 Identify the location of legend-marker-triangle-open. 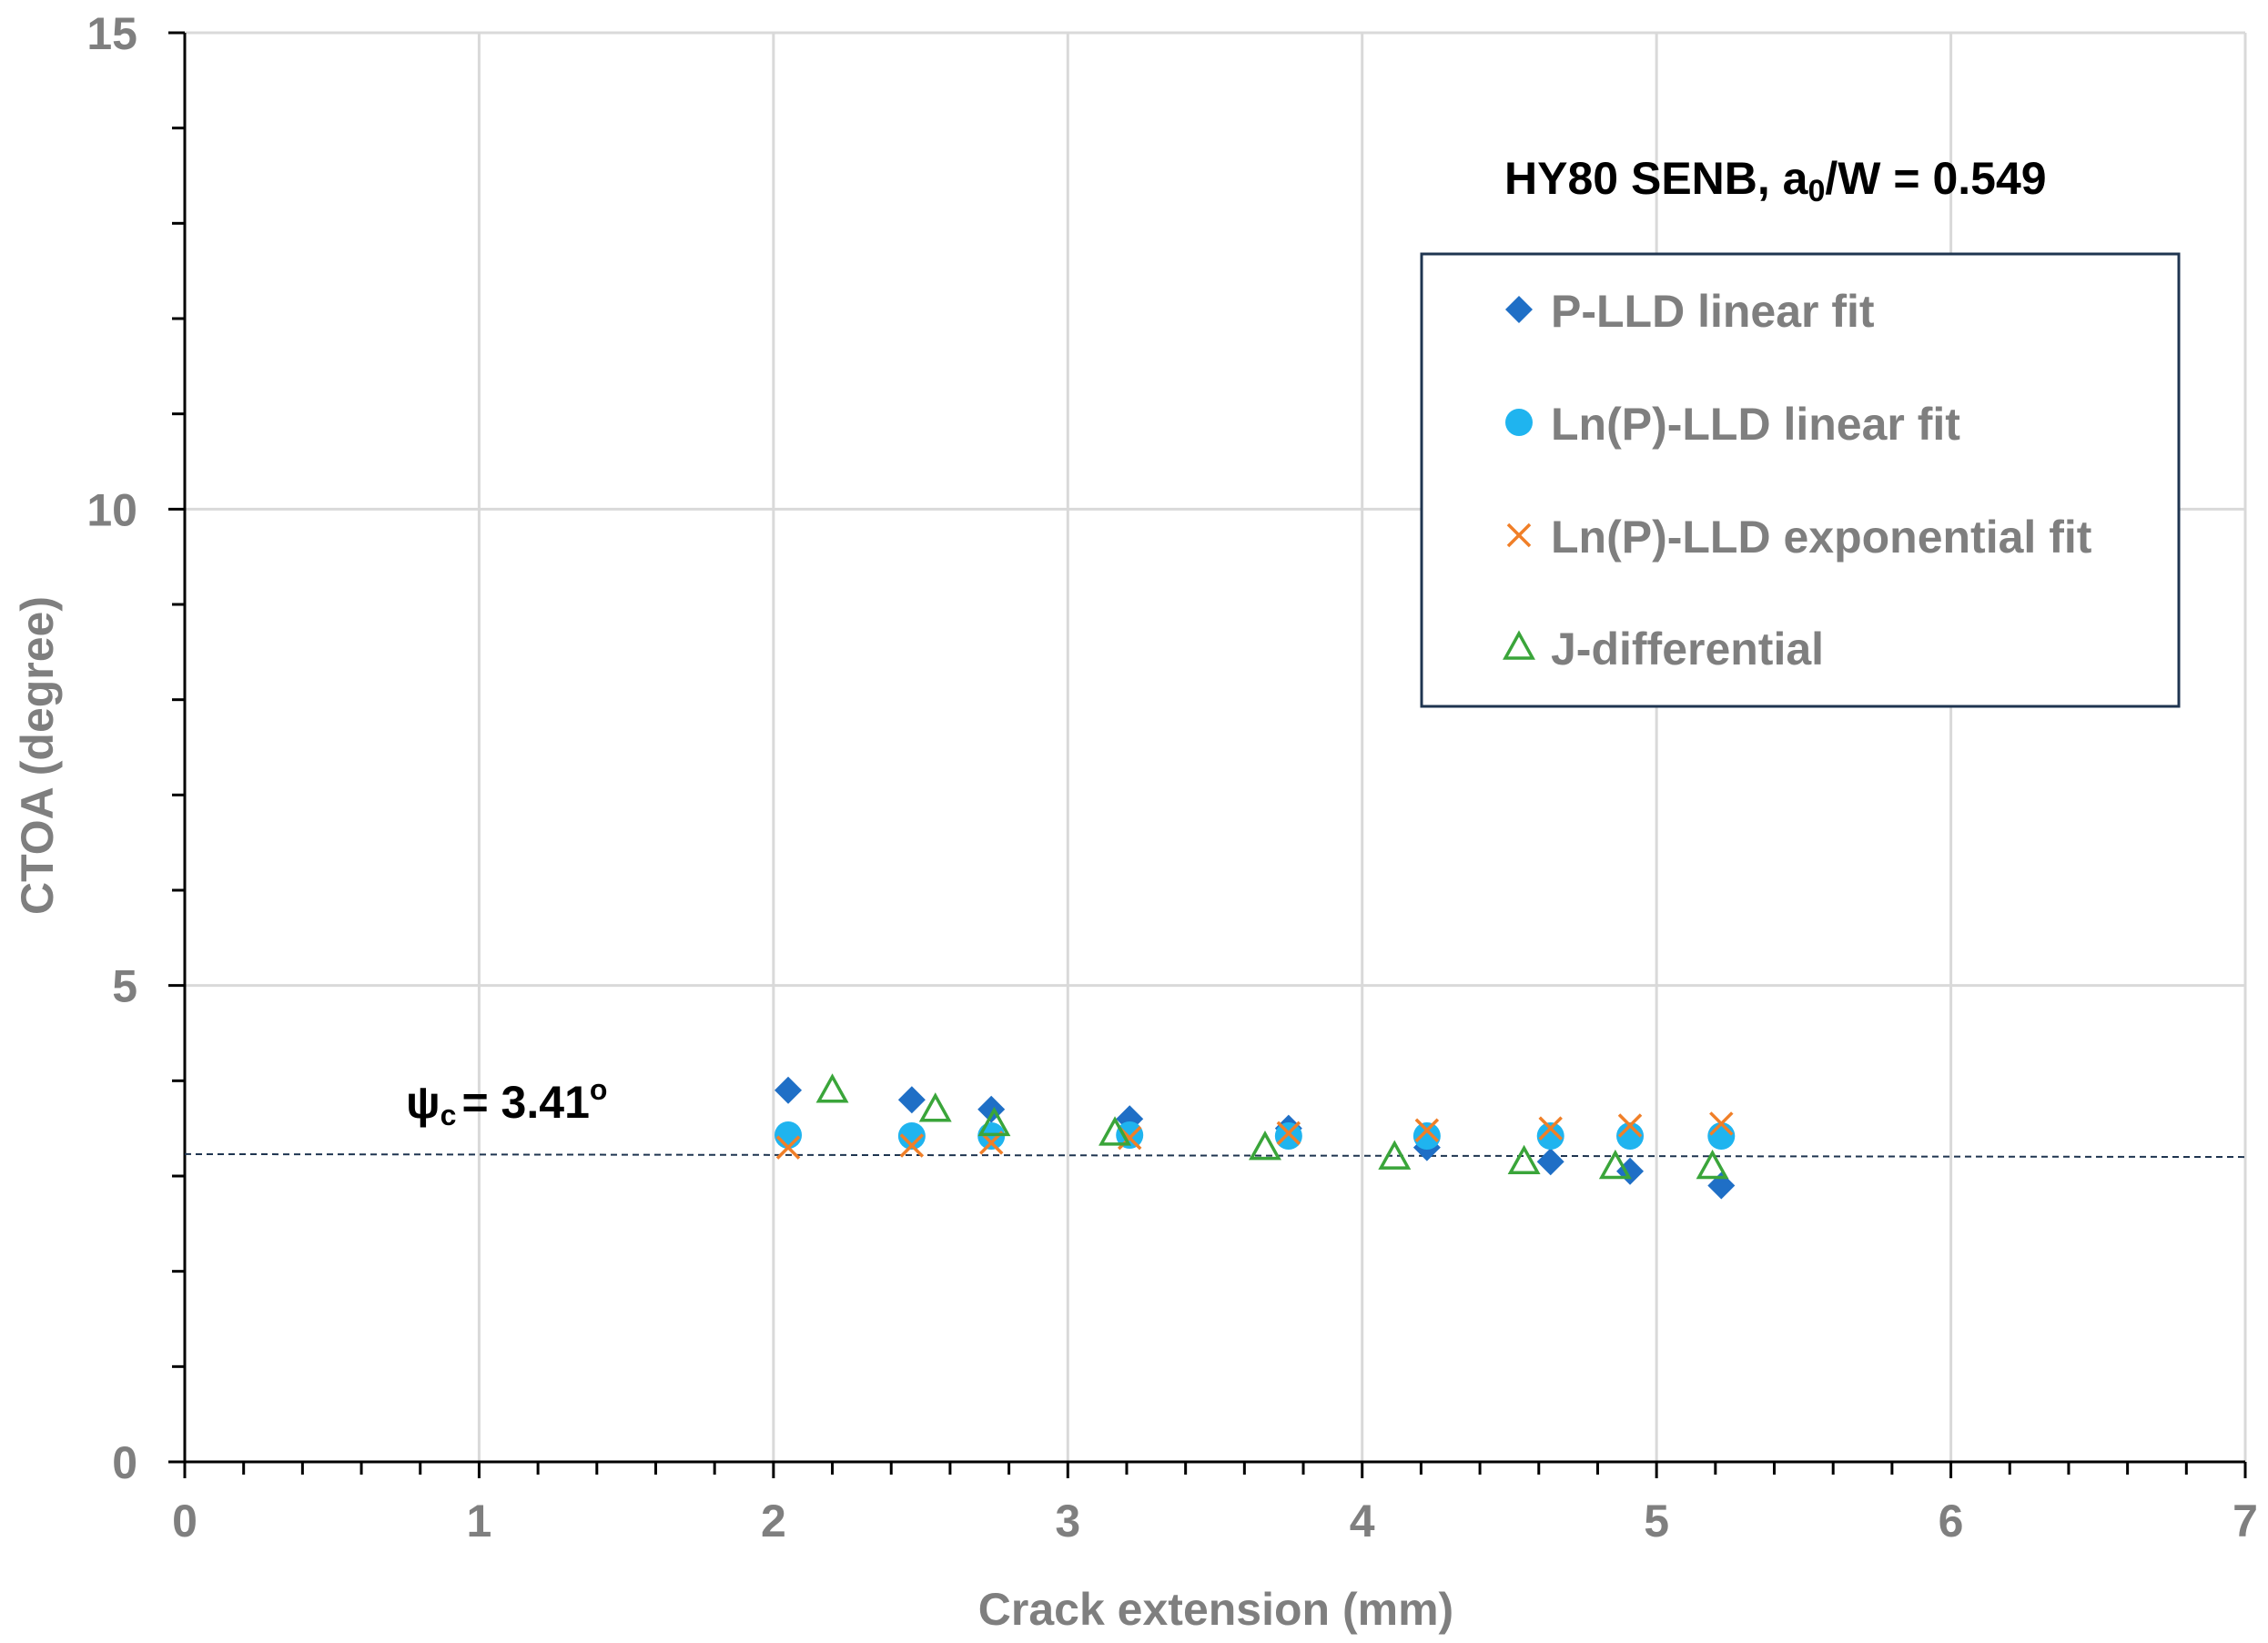
(1519, 645).